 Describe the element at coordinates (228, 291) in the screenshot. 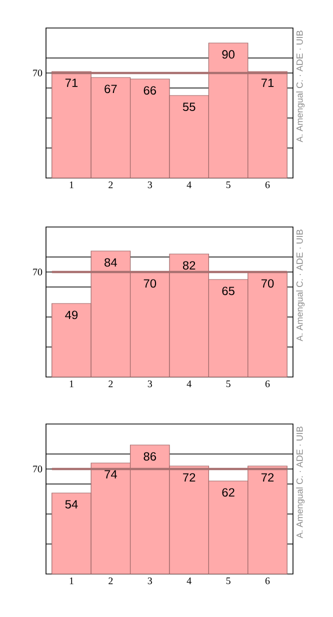

I see `data-label: 65` at that location.